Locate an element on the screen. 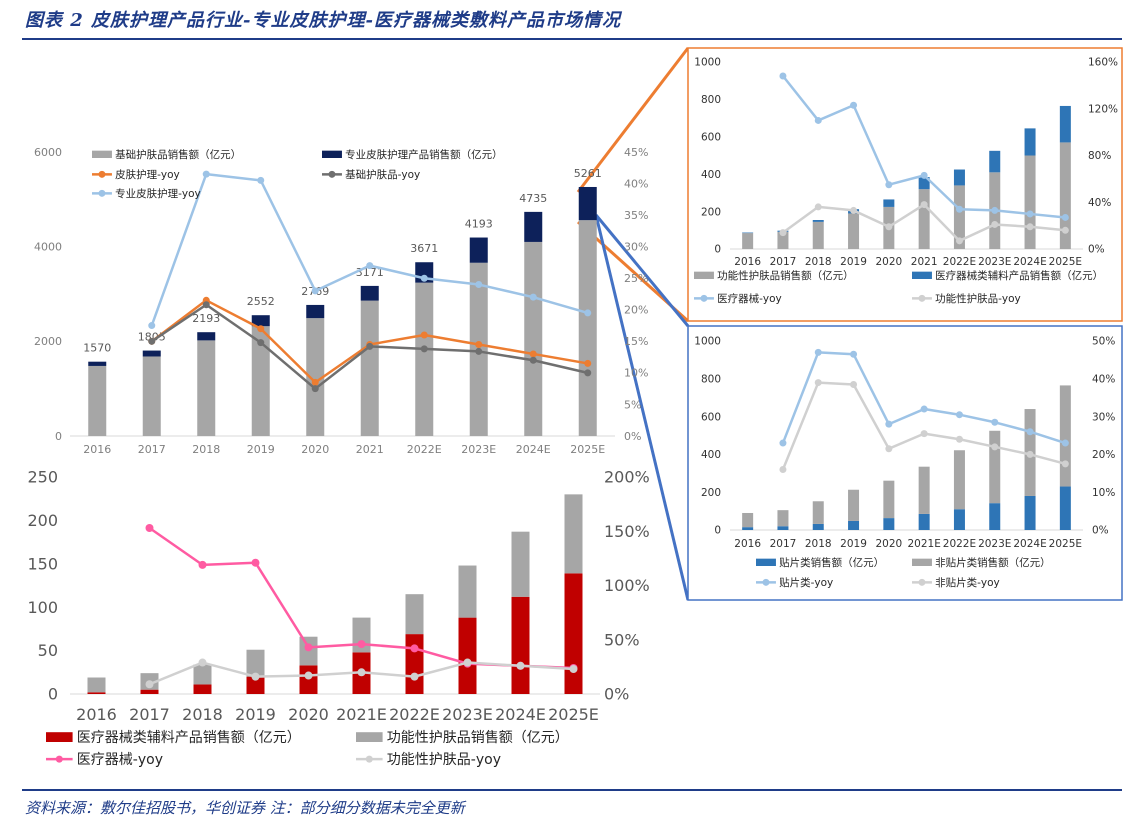  y2-tick-label: 80% is located at coordinates (1099, 156).